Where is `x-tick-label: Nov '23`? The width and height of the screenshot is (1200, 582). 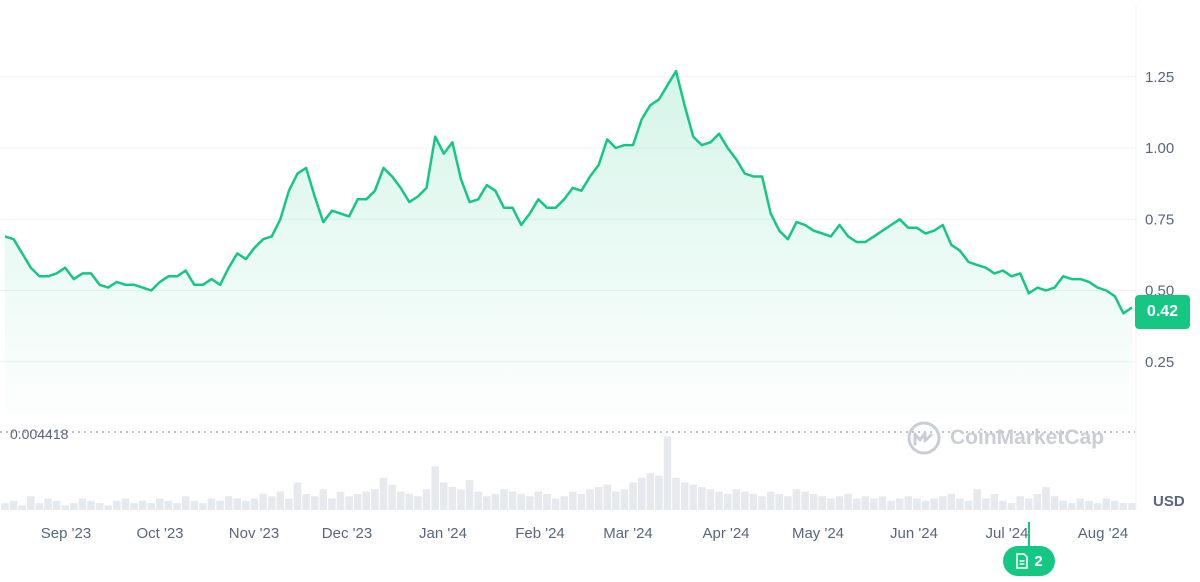
x-tick-label: Nov '23 is located at coordinates (254, 533).